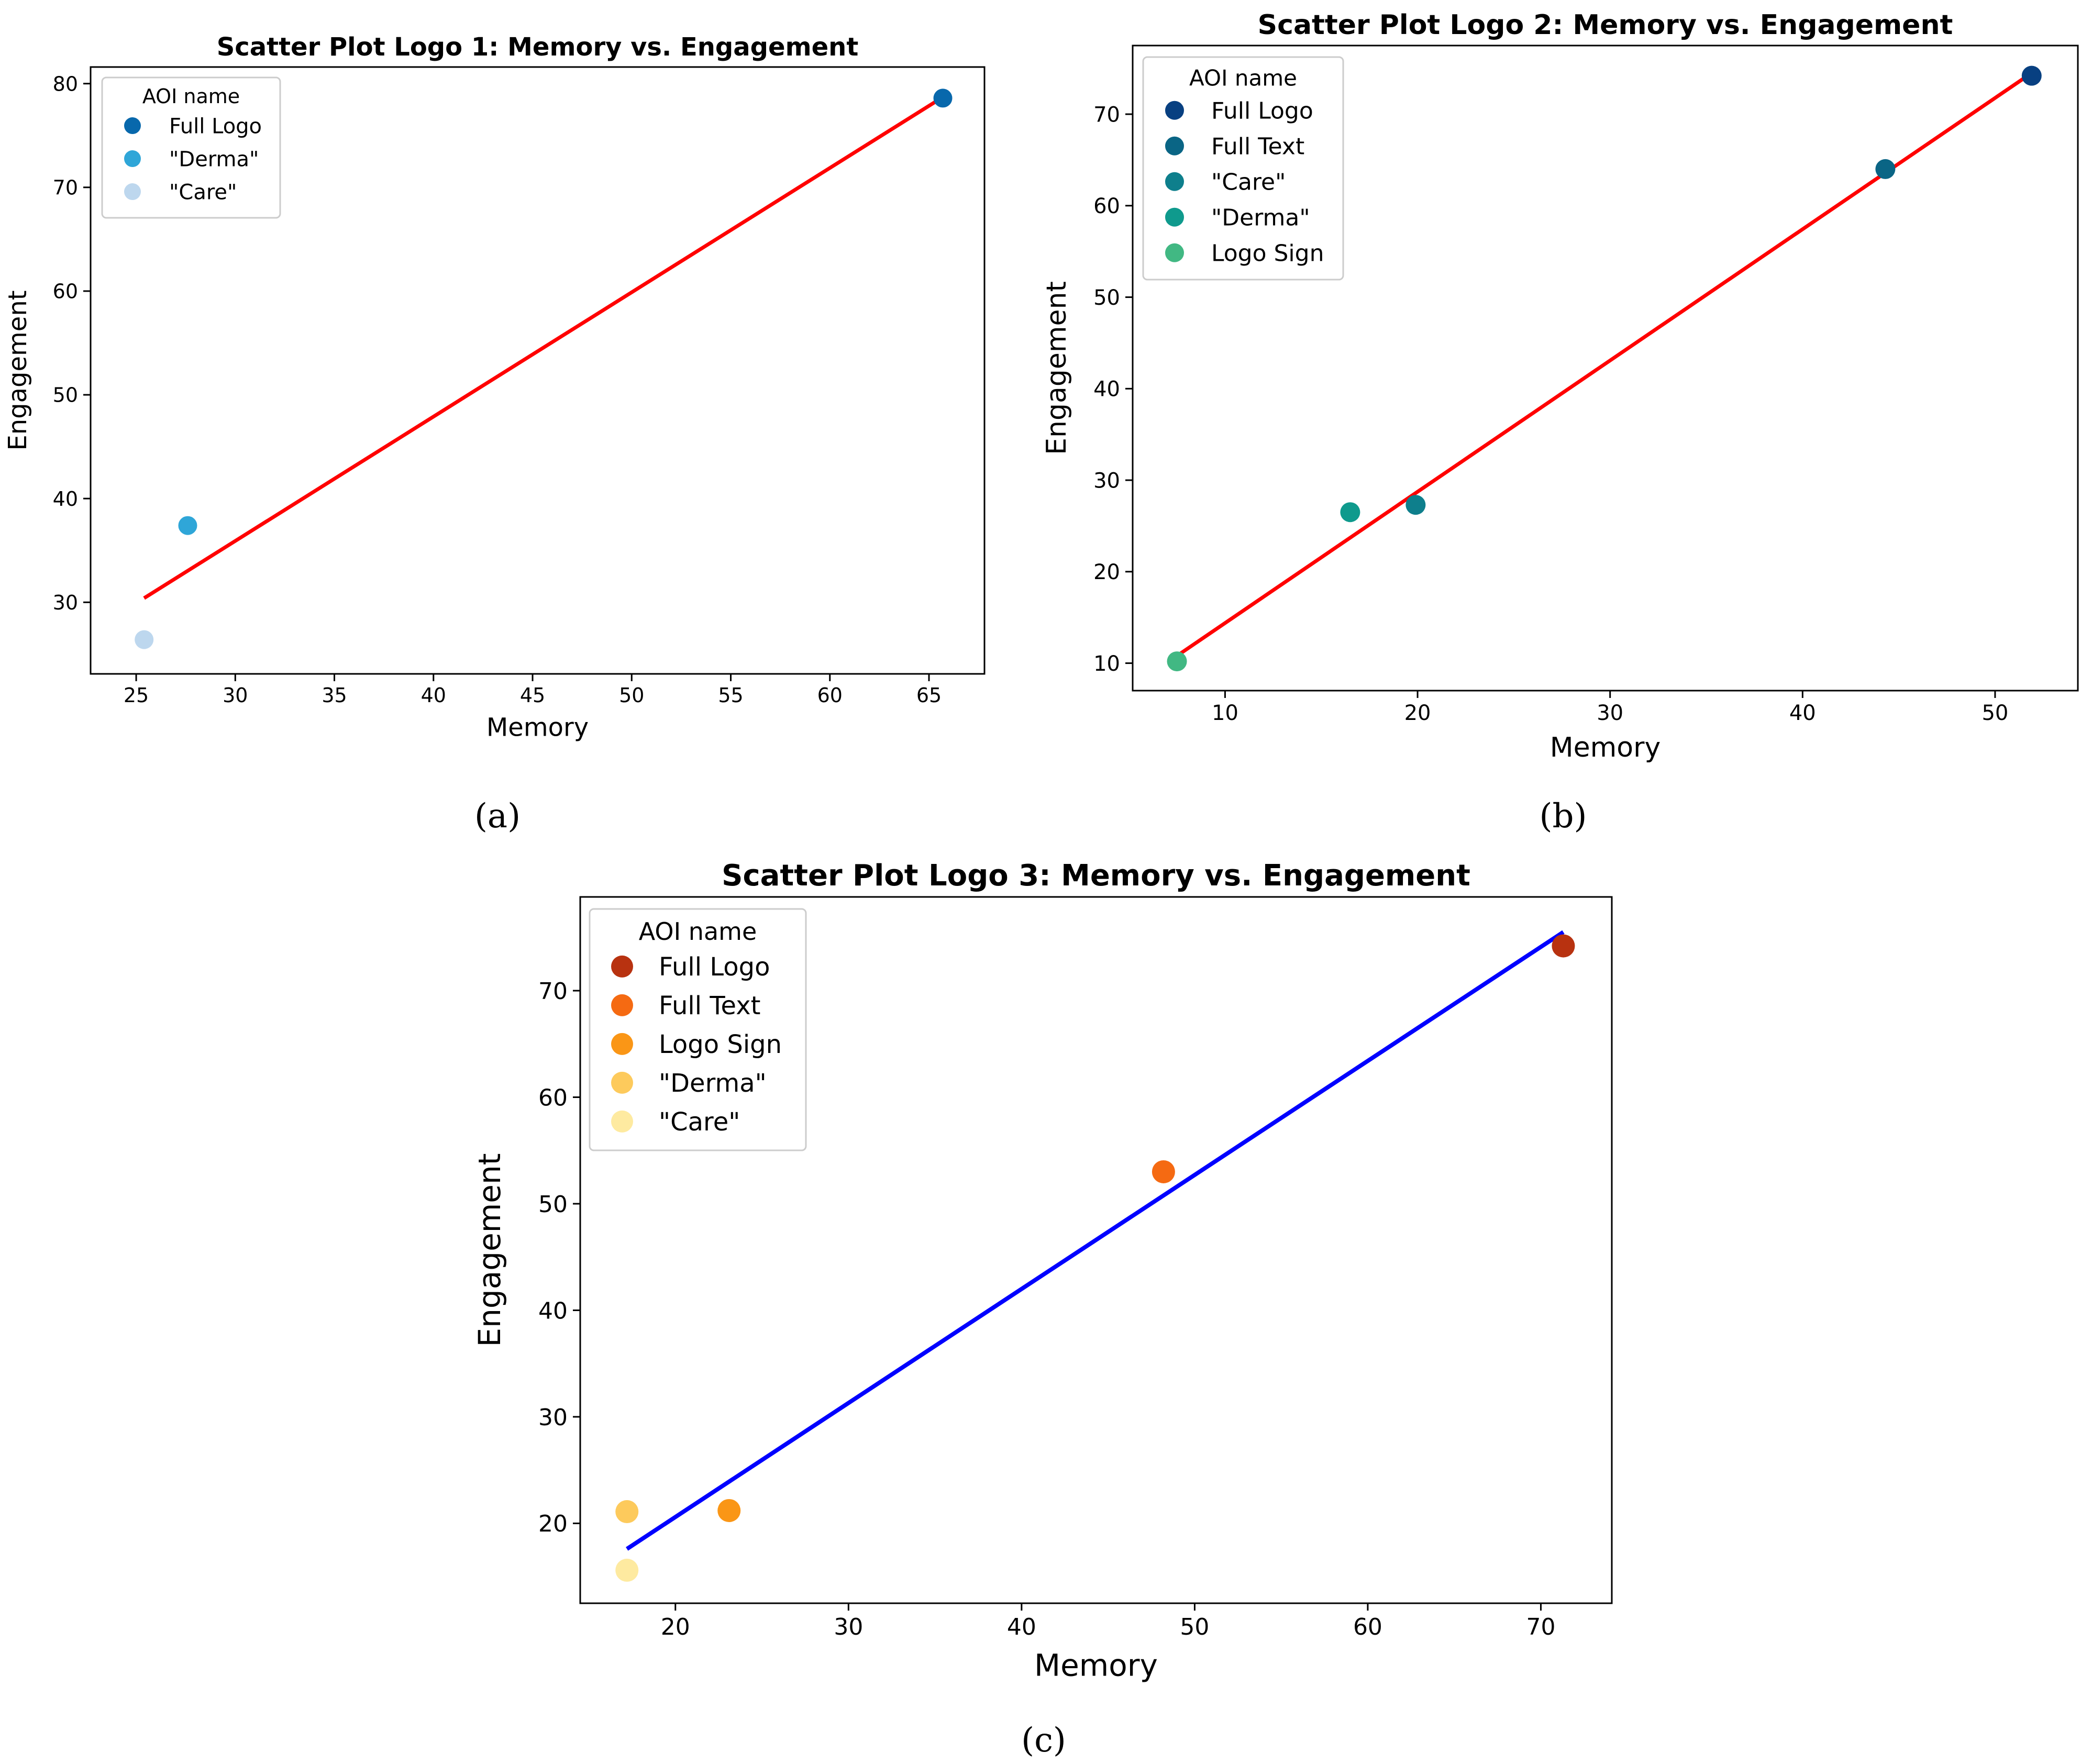 This screenshot has width=2092, height=1764. I want to click on regression-line, so click(543, 348).